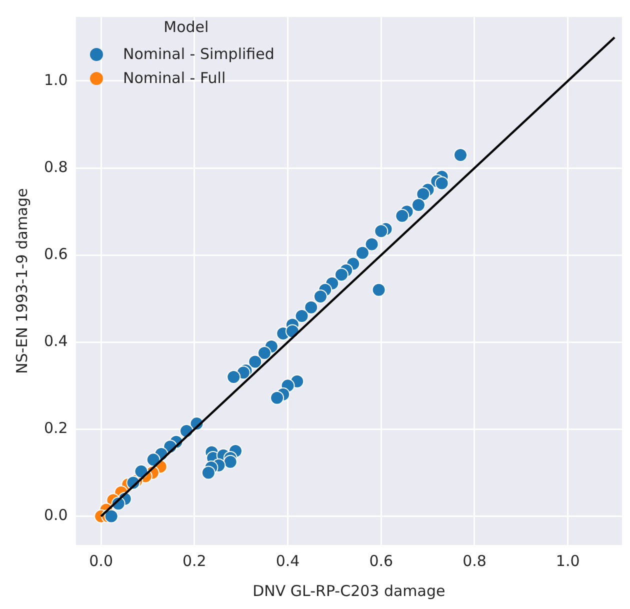 The width and height of the screenshot is (630, 609). I want to click on y-tick-label: 0.0, so click(56, 515).